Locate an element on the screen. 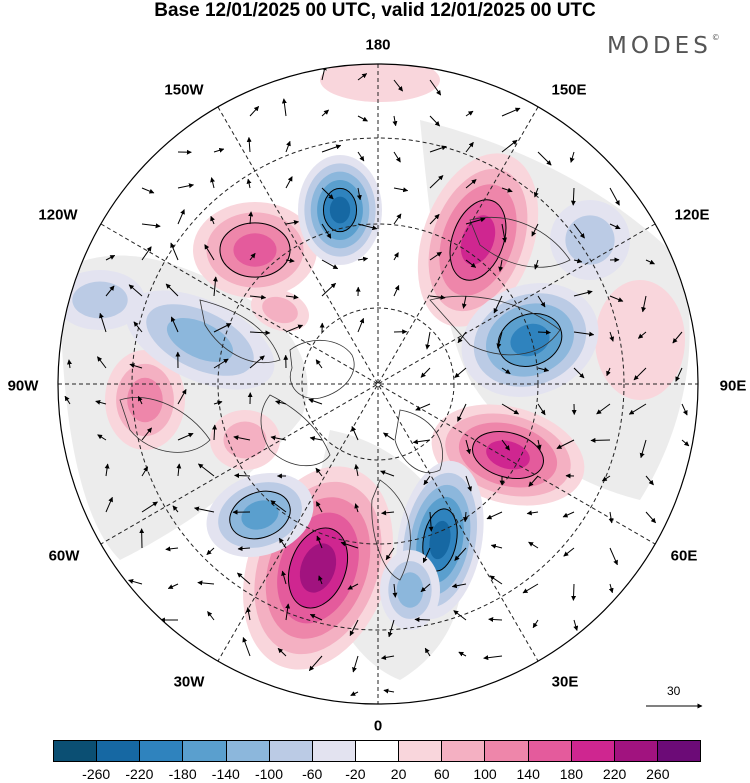 The width and height of the screenshot is (750, 783). lon-label-30e: 30E is located at coordinates (565, 682).